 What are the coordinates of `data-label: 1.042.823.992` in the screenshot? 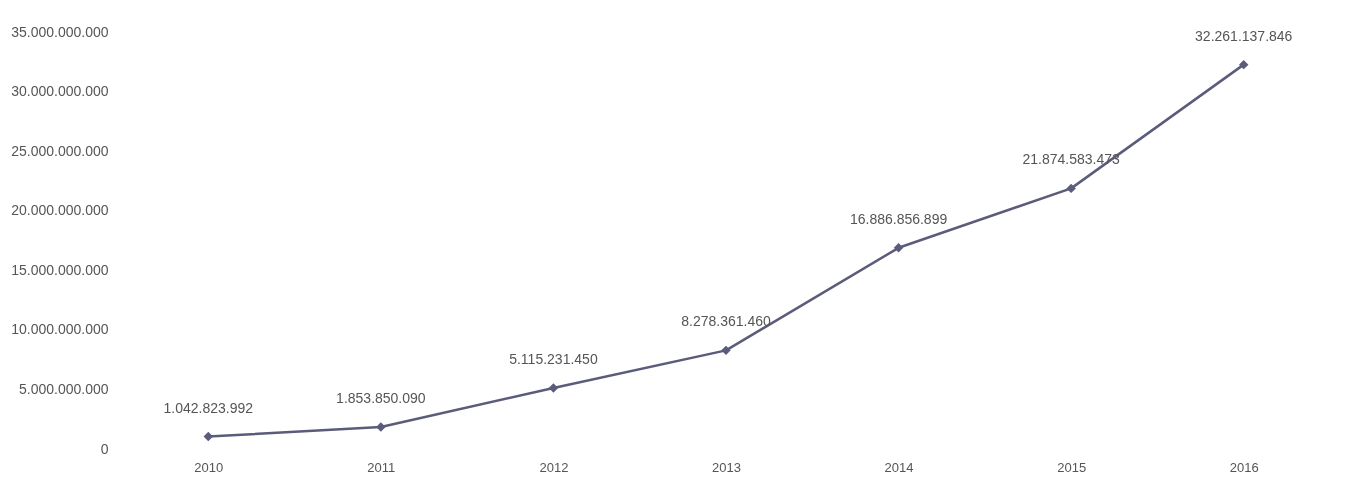 It's located at (208, 407).